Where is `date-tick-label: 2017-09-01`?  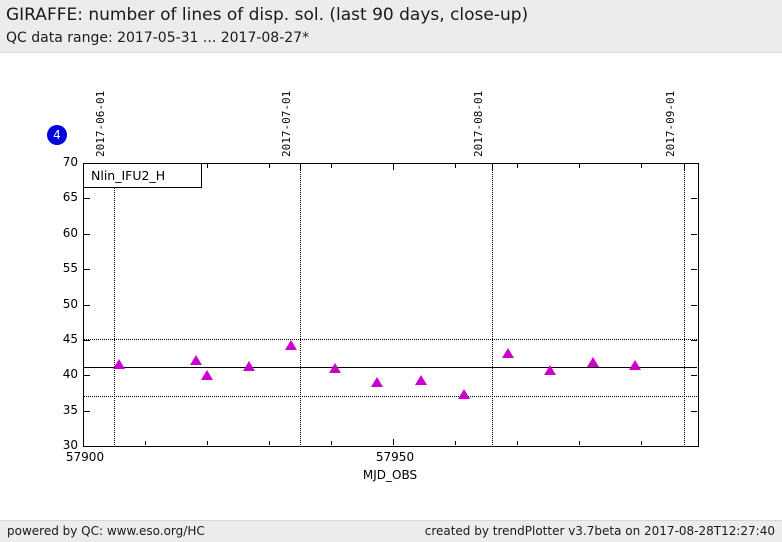
date-tick-label: 2017-09-01 is located at coordinates (670, 123).